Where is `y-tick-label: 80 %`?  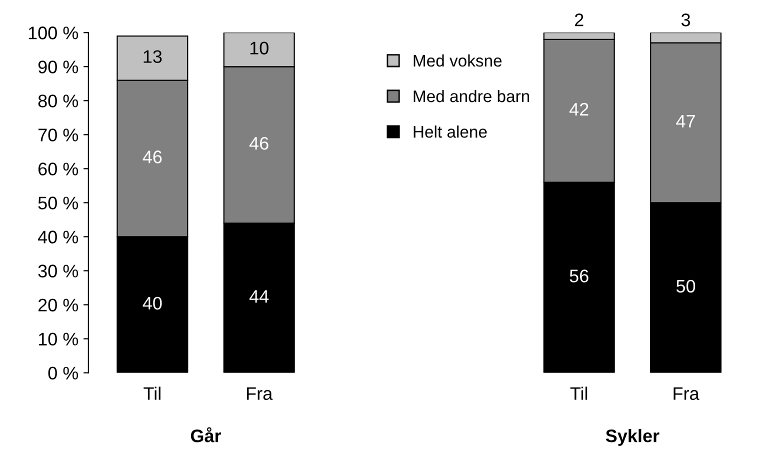
y-tick-label: 80 % is located at coordinates (58, 101).